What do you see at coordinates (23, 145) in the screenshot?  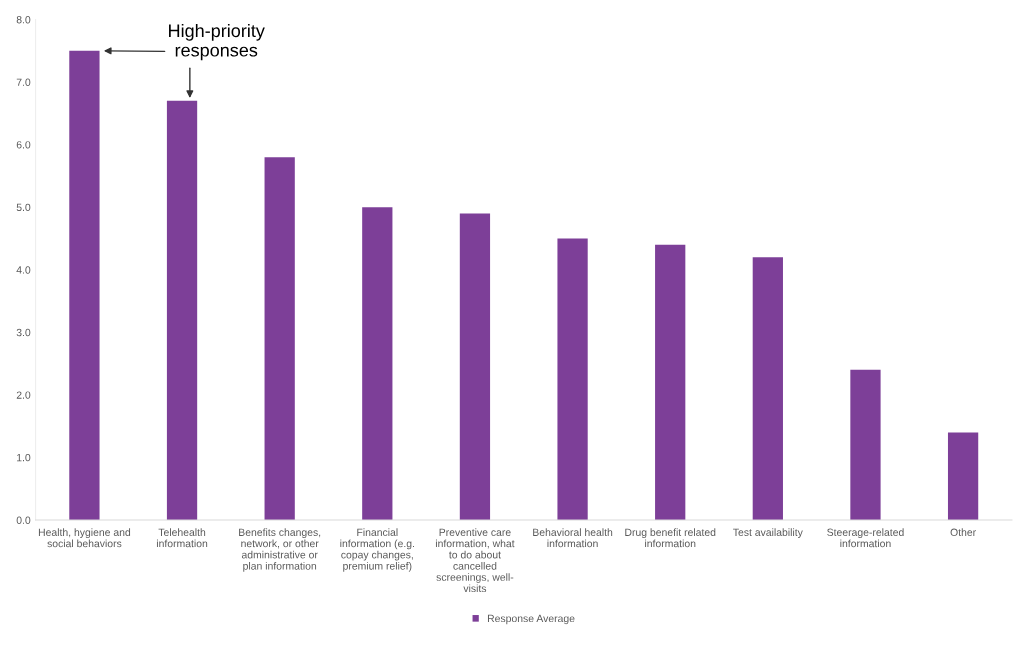 I see `y-tick-label: 6.0` at bounding box center [23, 145].